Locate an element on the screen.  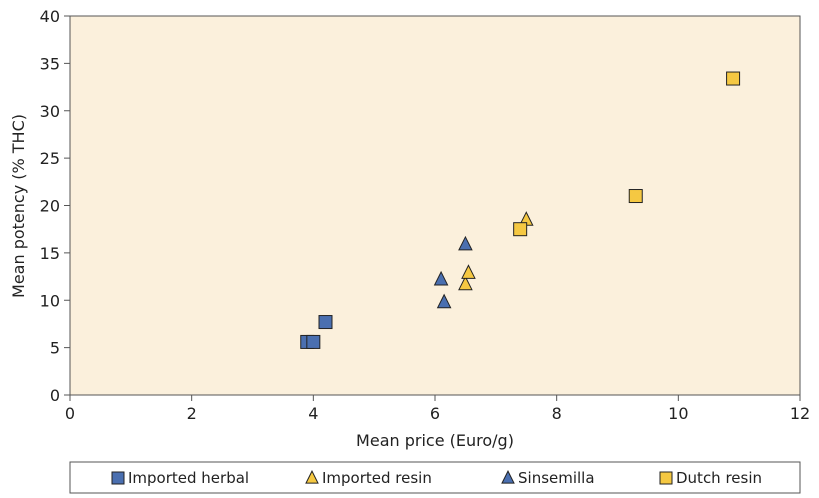
legend-item-dutch-resin: Dutch resin is located at coordinates (710, 478).